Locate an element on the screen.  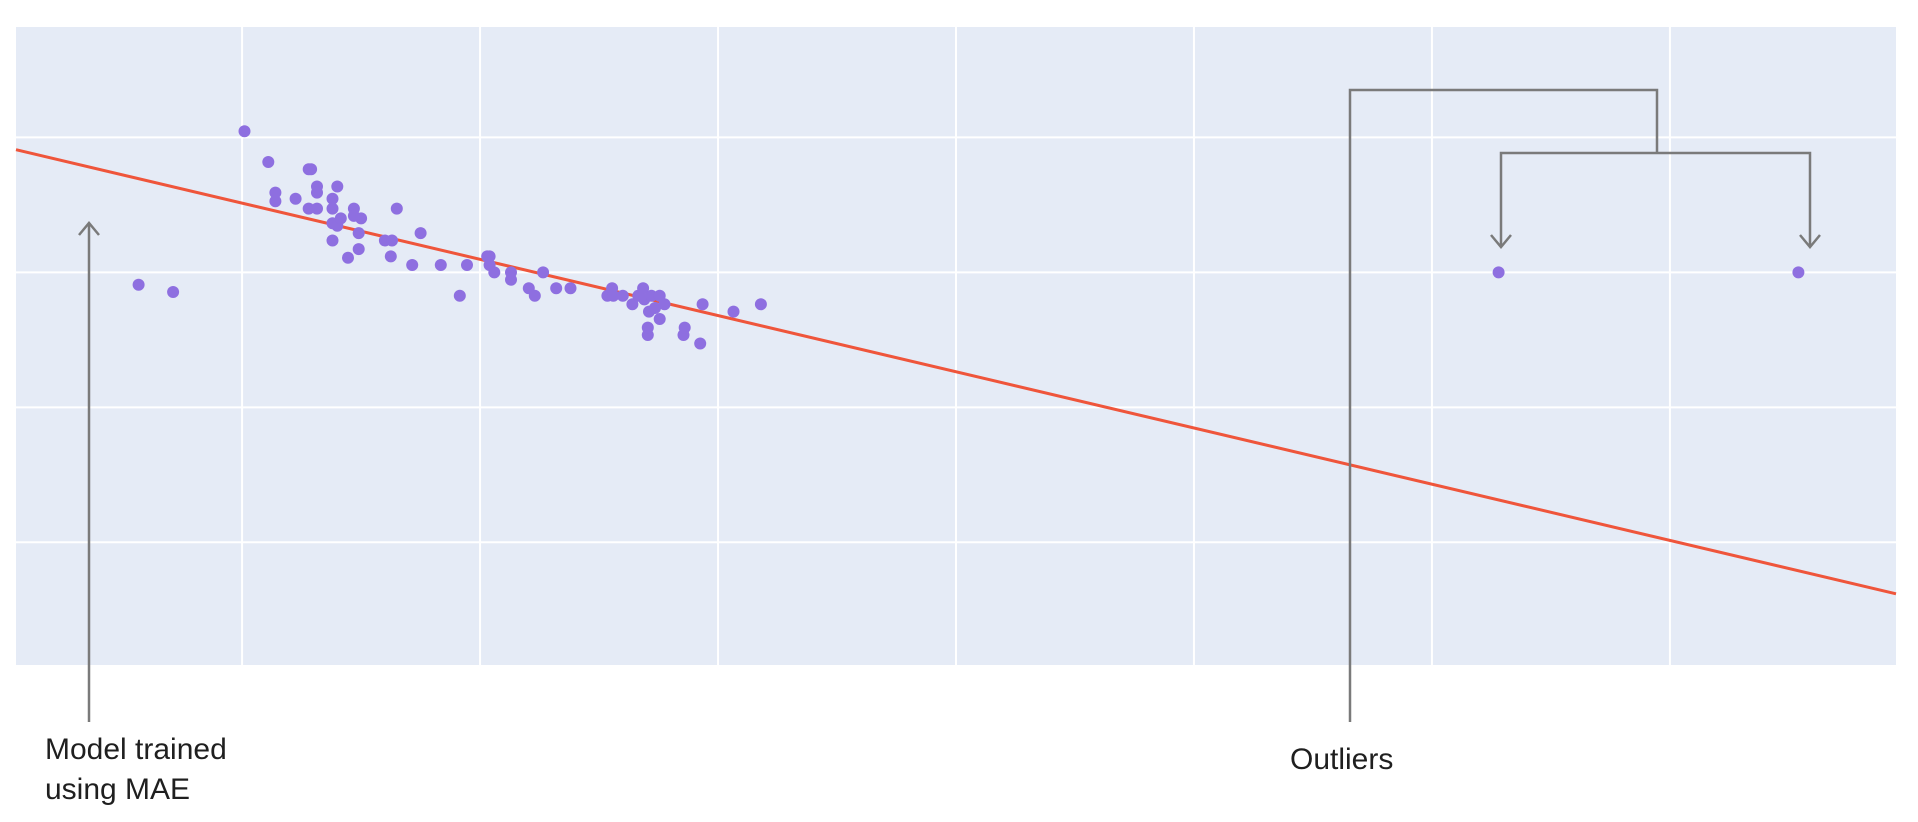
mae-arrow-head is located at coordinates (89, 228).